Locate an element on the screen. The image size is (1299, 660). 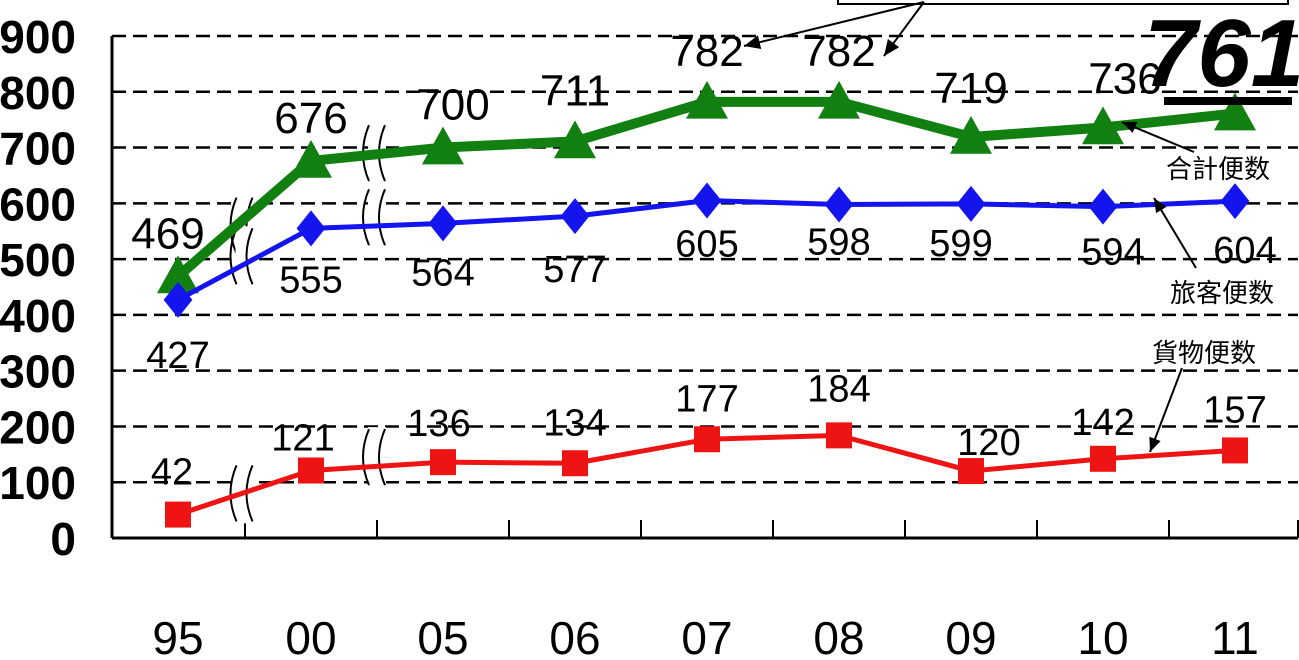
data-label: 142 is located at coordinates (1102, 423).